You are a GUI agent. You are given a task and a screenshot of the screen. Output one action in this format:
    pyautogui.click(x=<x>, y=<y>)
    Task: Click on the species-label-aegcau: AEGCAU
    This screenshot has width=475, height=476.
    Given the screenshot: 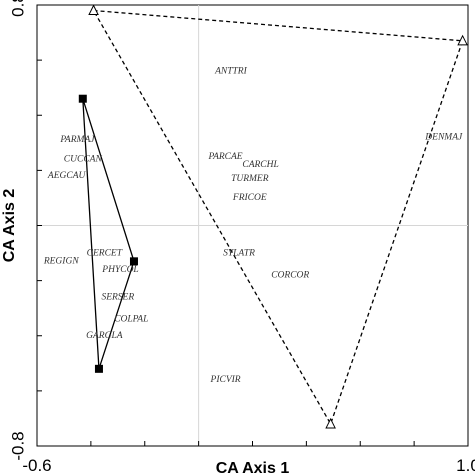 What is the action you would take?
    pyautogui.click(x=67, y=176)
    